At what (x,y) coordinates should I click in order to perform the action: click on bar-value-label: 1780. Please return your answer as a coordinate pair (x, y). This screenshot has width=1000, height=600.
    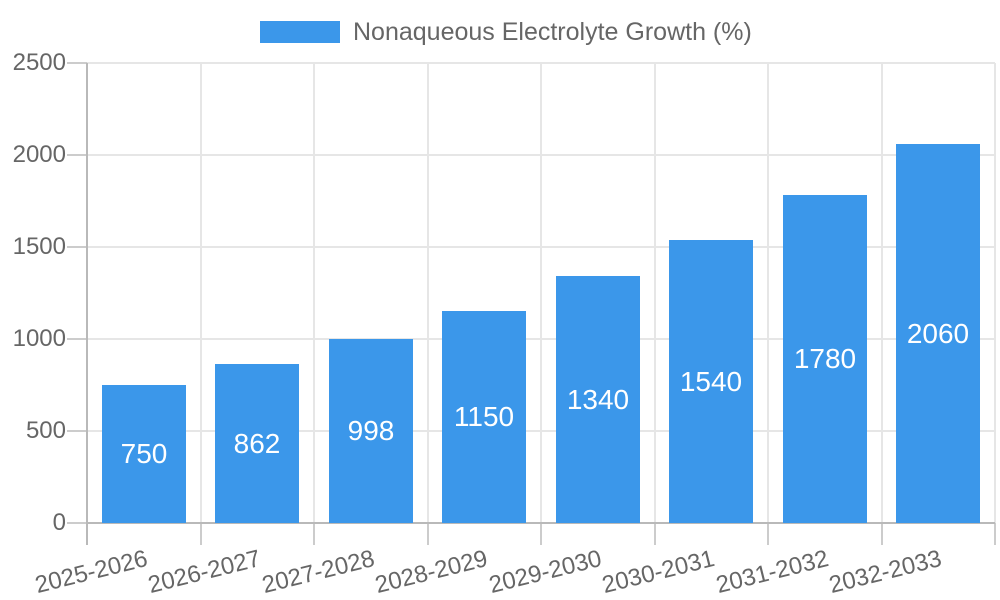
    Looking at the image, I should click on (825, 358).